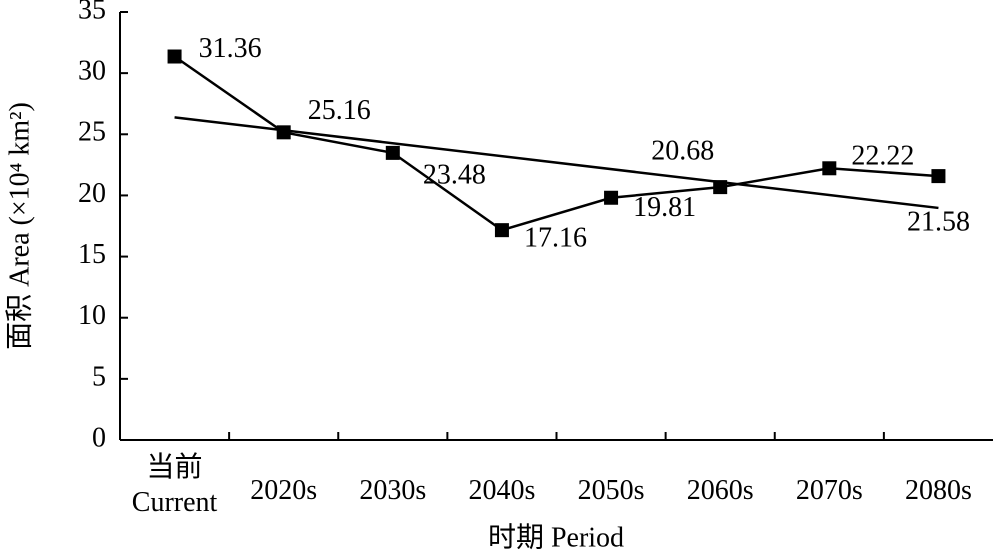 The width and height of the screenshot is (996, 553). Describe the element at coordinates (720, 490) in the screenshot. I see `x-tick-label: 2060s` at that location.